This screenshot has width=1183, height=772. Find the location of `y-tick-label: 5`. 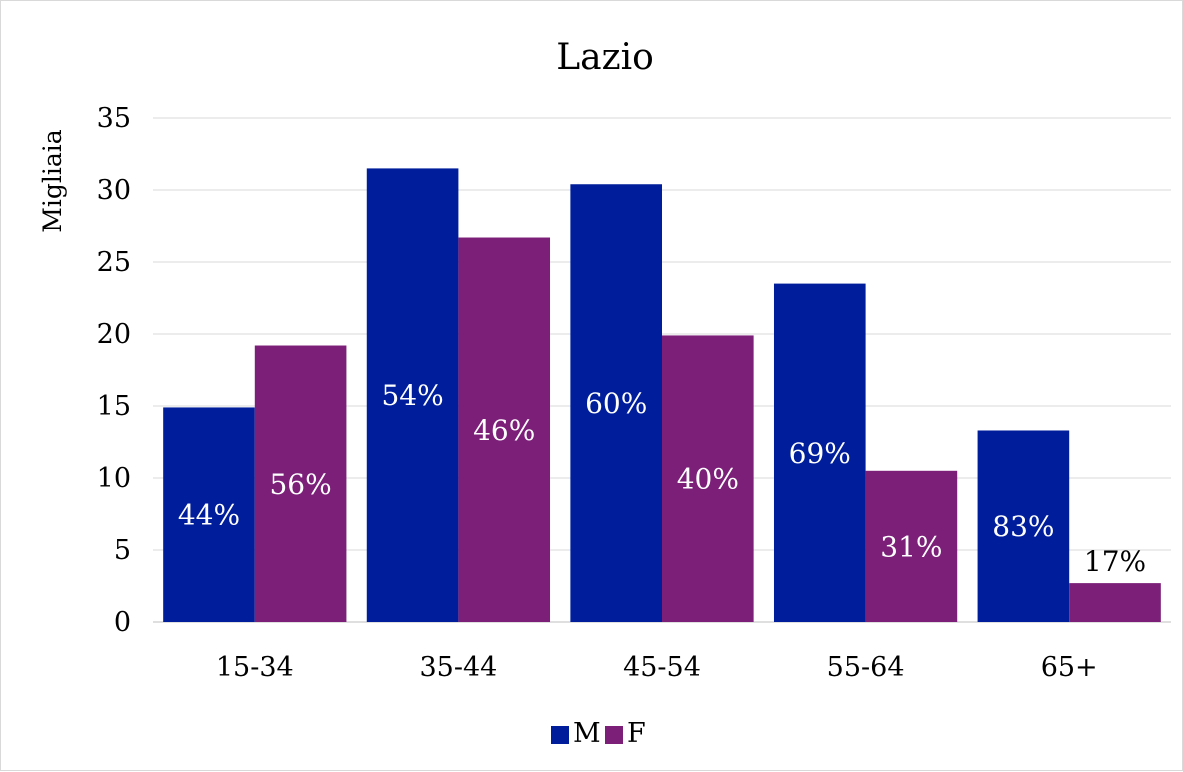

y-tick-label: 5 is located at coordinates (122, 550).